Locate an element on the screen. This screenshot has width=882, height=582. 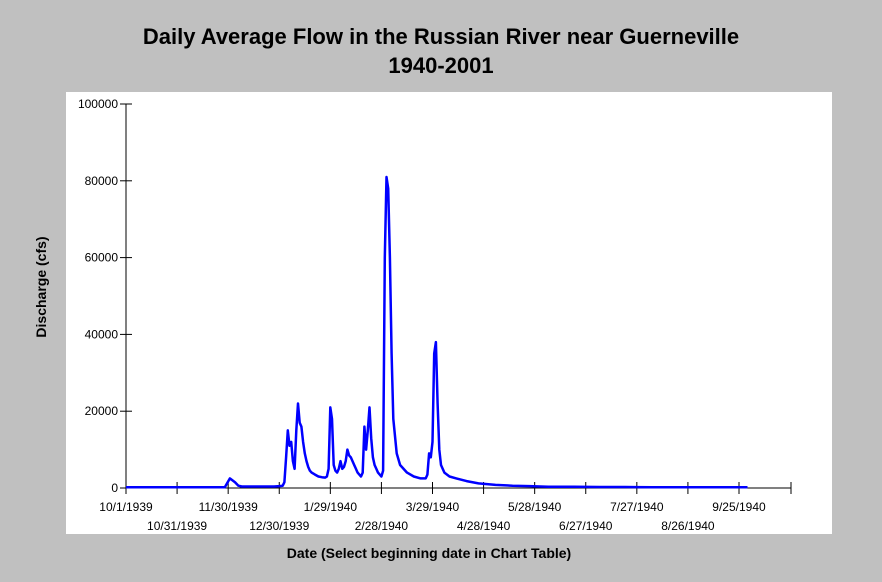
x-tick-label: 8/26/1940 is located at coordinates (688, 526).